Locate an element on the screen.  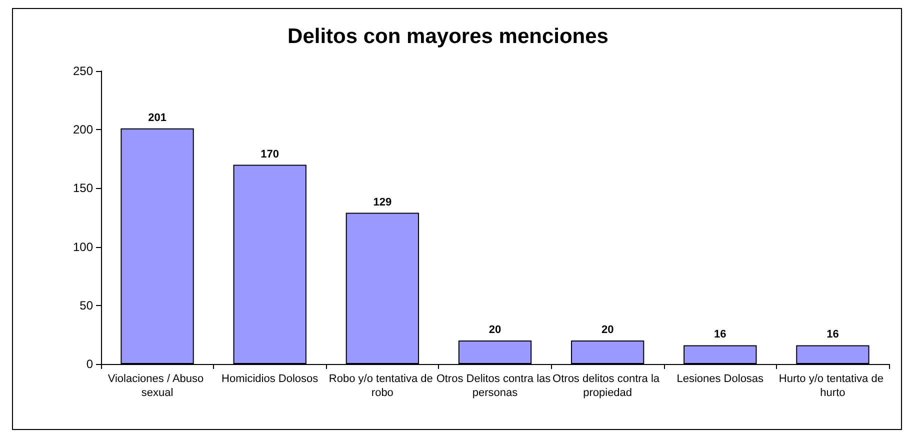
y-tick-label: 50 is located at coordinates (87, 305).